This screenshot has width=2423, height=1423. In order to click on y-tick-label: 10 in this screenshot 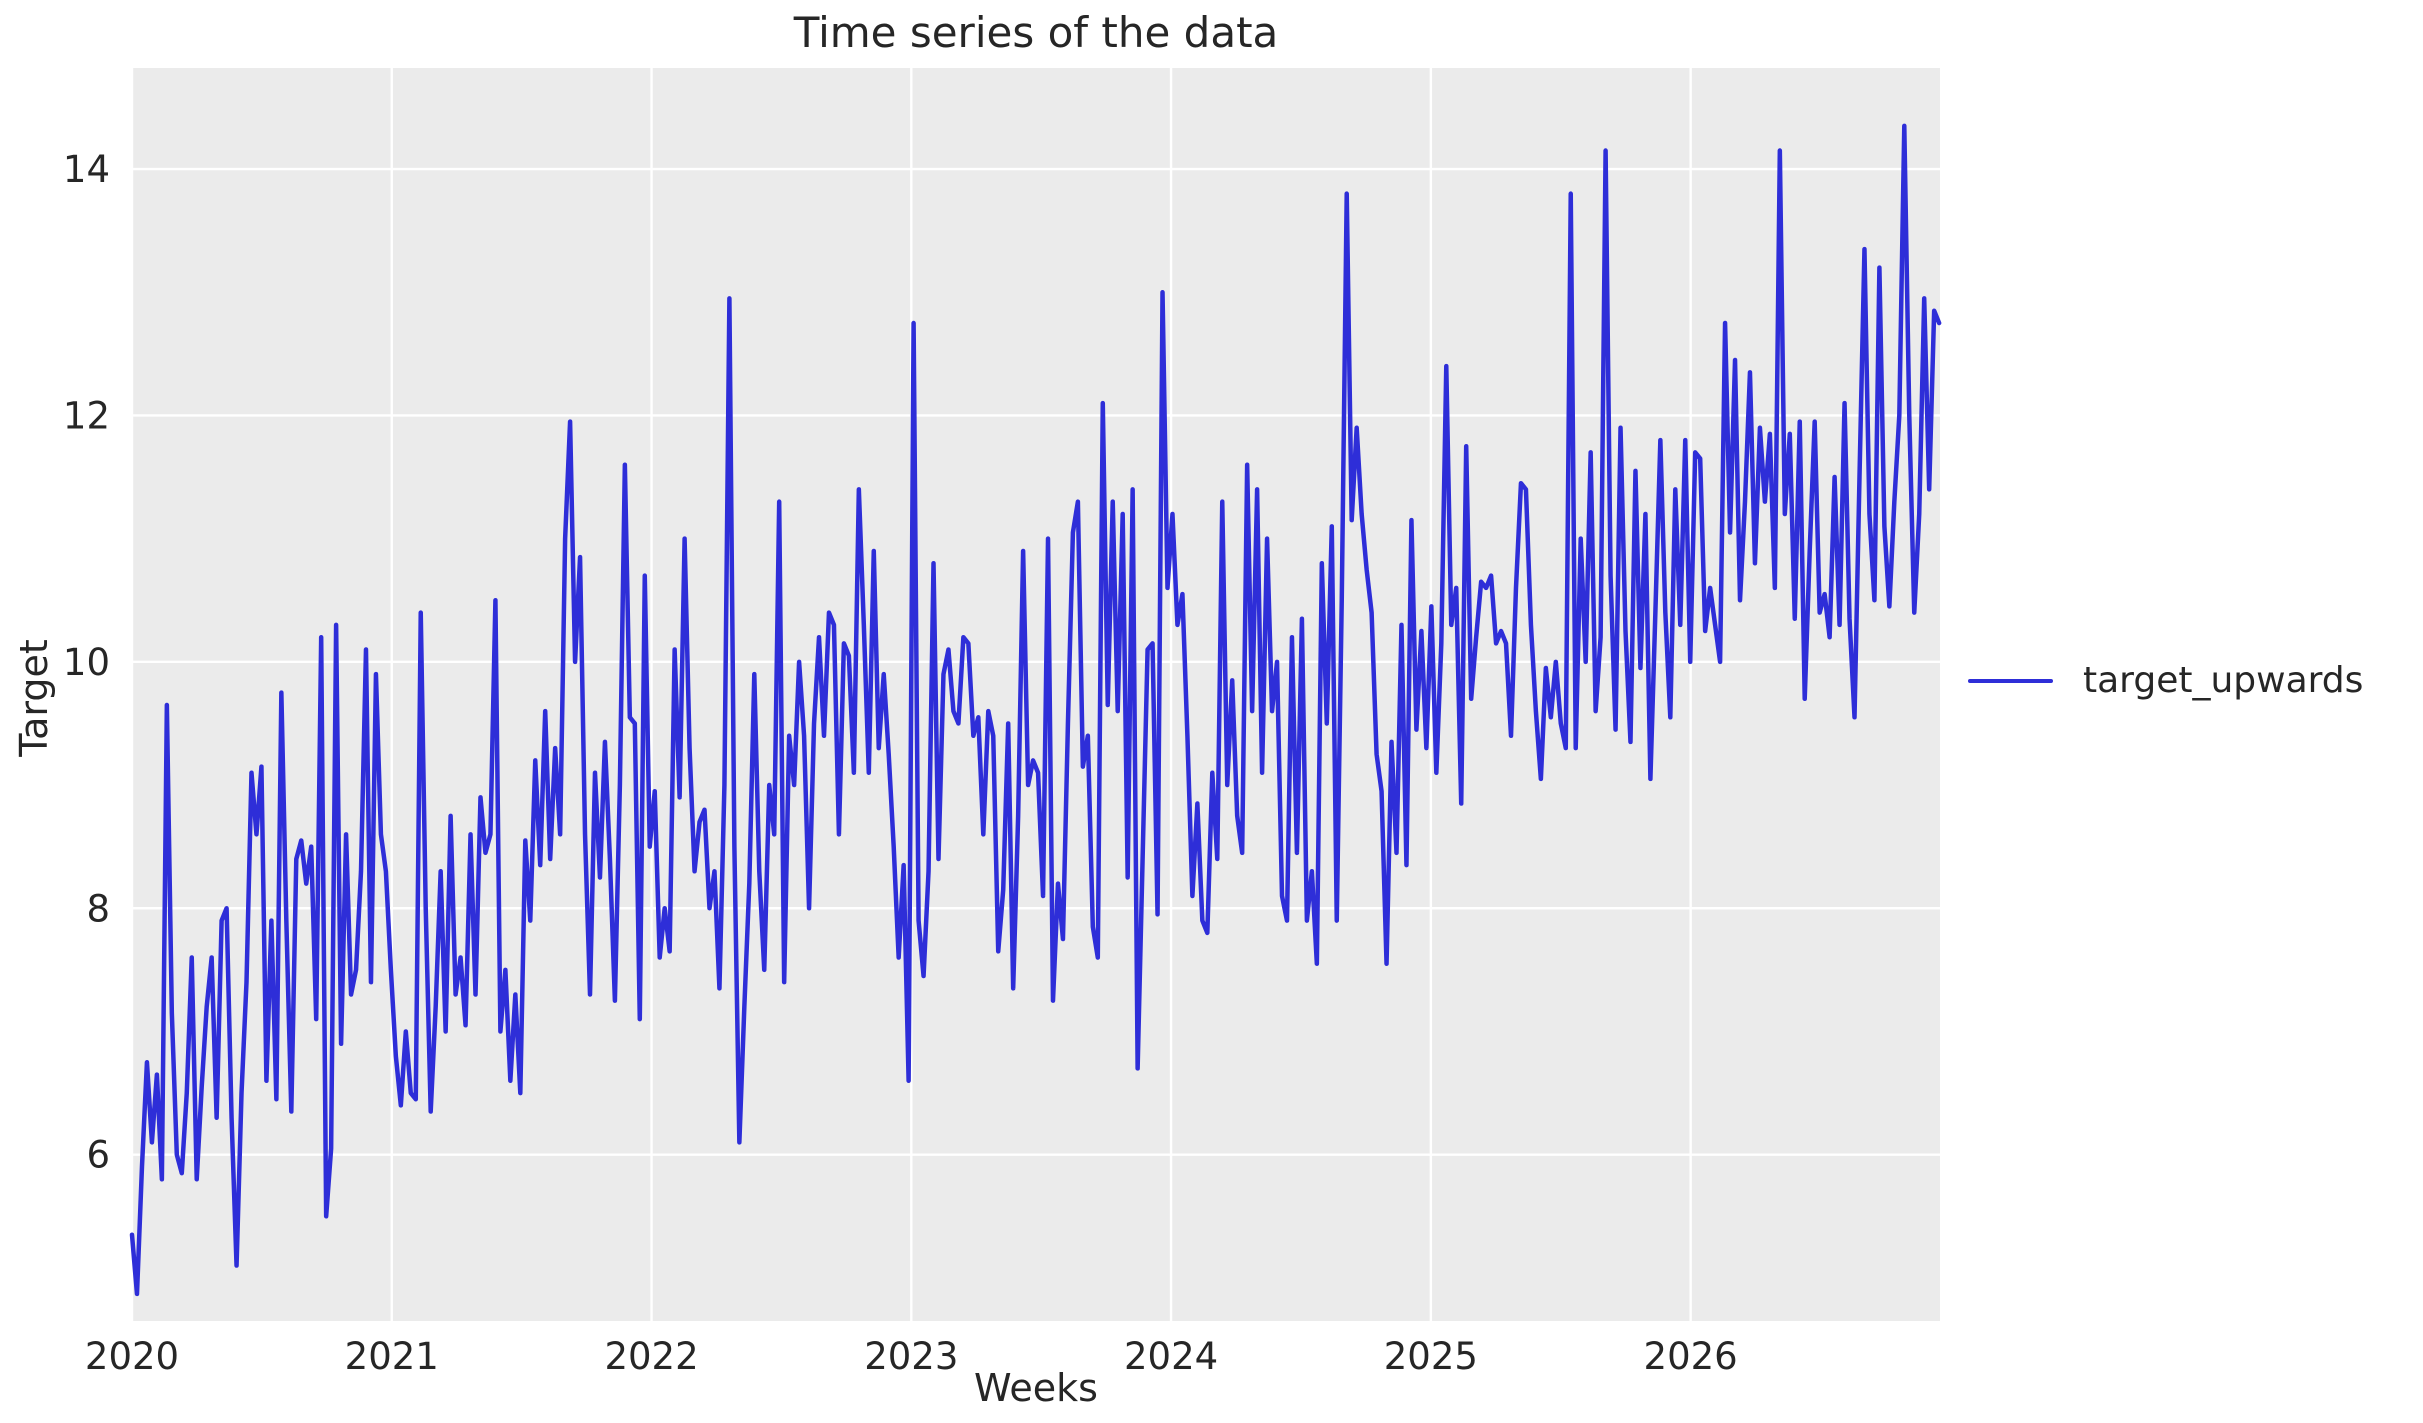, I will do `click(86, 662)`.